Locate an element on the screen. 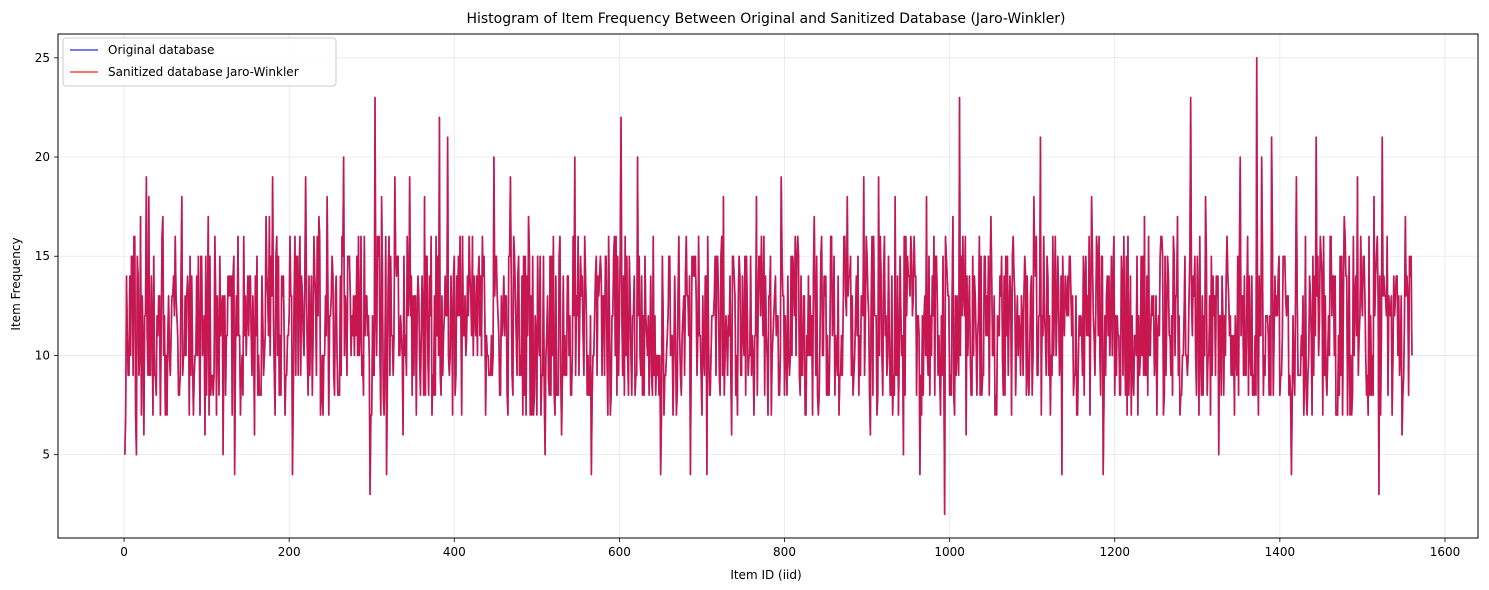  legend-box is located at coordinates (199, 62).